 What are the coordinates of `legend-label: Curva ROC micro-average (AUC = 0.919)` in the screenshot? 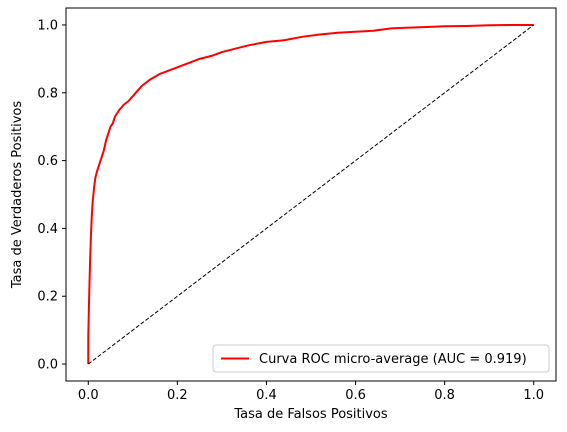 It's located at (393, 359).